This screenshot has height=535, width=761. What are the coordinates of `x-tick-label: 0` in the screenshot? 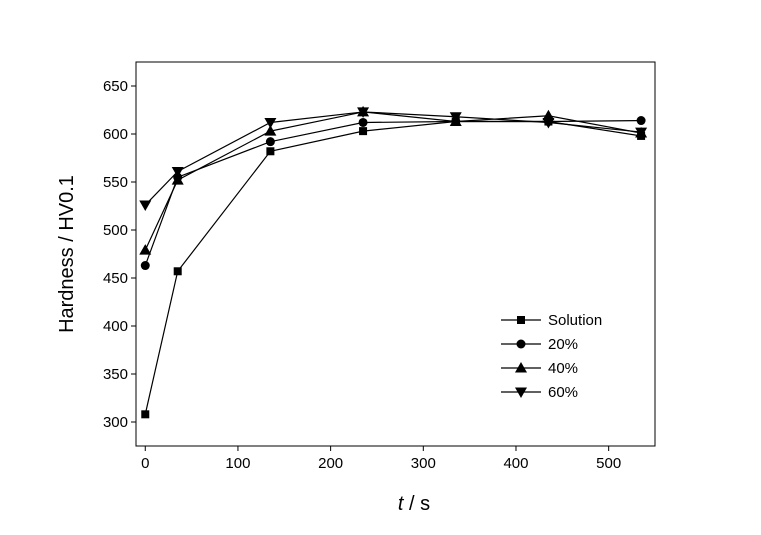 It's located at (145, 463).